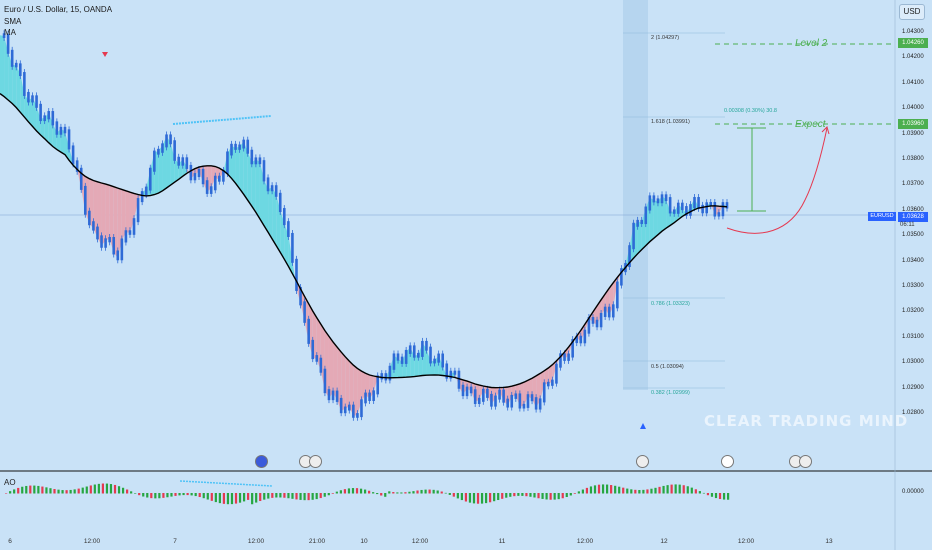 The image size is (932, 550). I want to click on price-tick: 1.03800, so click(913, 159).